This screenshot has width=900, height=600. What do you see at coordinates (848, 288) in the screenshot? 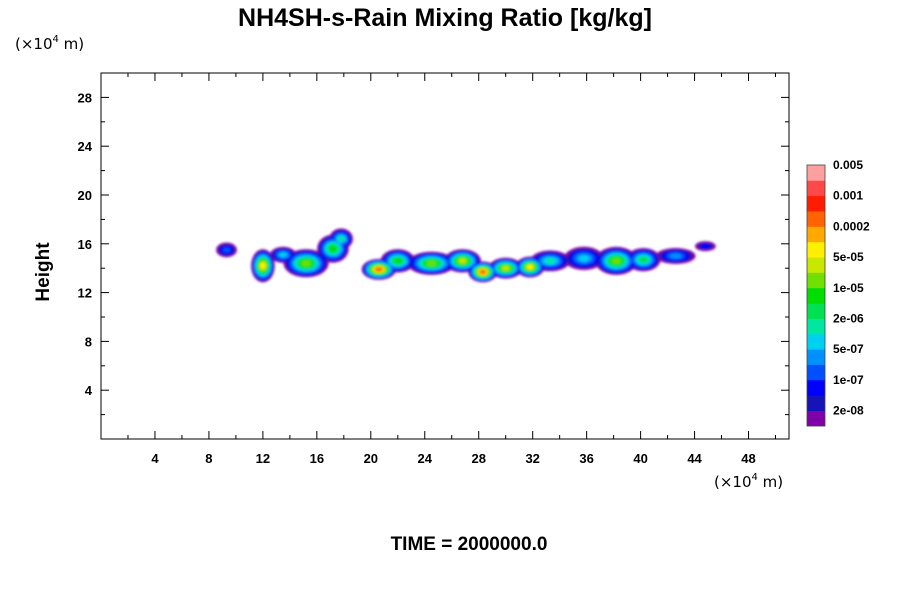
I see `colorbar-label-4: 1e-05` at bounding box center [848, 288].